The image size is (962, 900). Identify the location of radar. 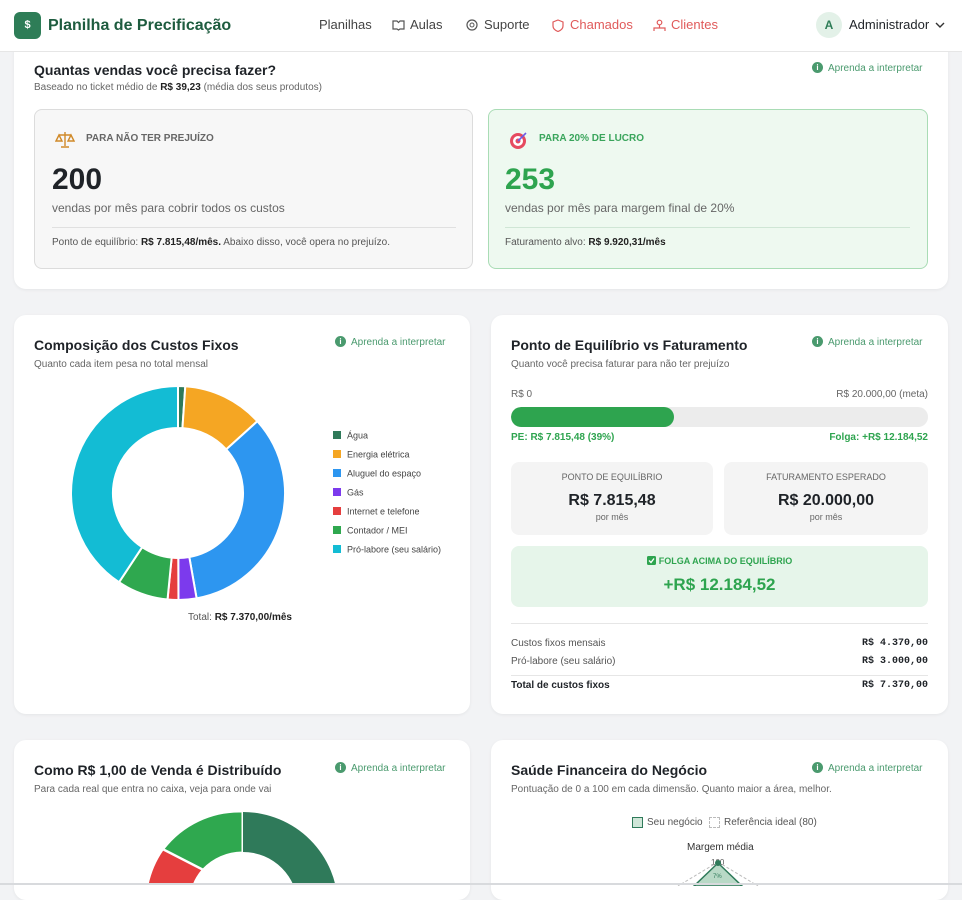
(718, 873).